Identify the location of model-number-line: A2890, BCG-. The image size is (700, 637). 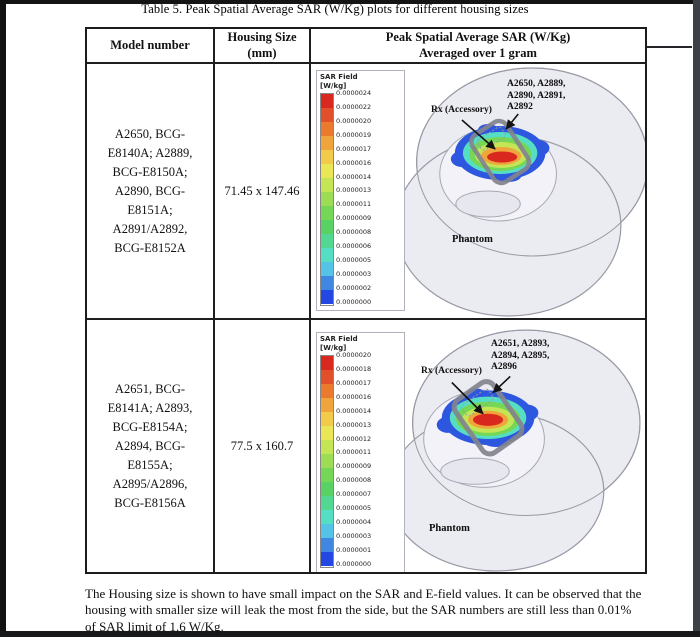
(150, 190).